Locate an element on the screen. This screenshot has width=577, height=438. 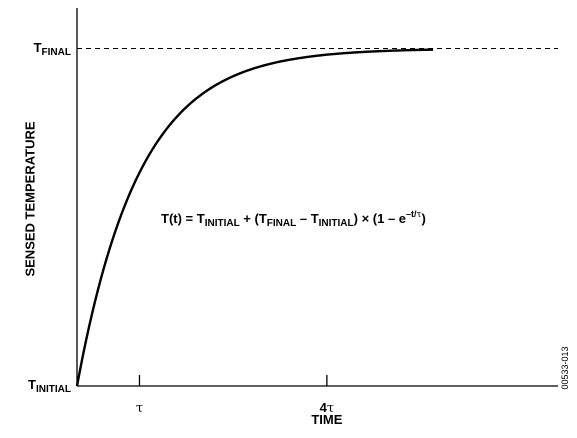
y-axis-label: SENSED TEMPERATURE is located at coordinates (30, 199).